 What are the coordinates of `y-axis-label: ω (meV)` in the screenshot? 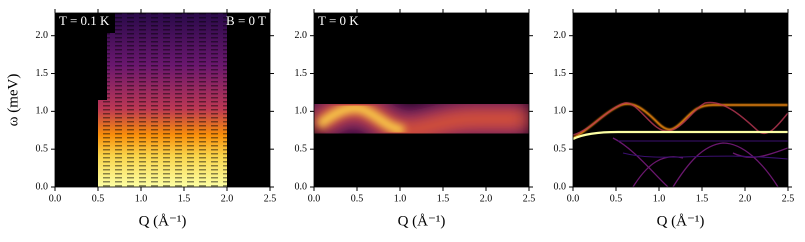 It's located at (13, 100).